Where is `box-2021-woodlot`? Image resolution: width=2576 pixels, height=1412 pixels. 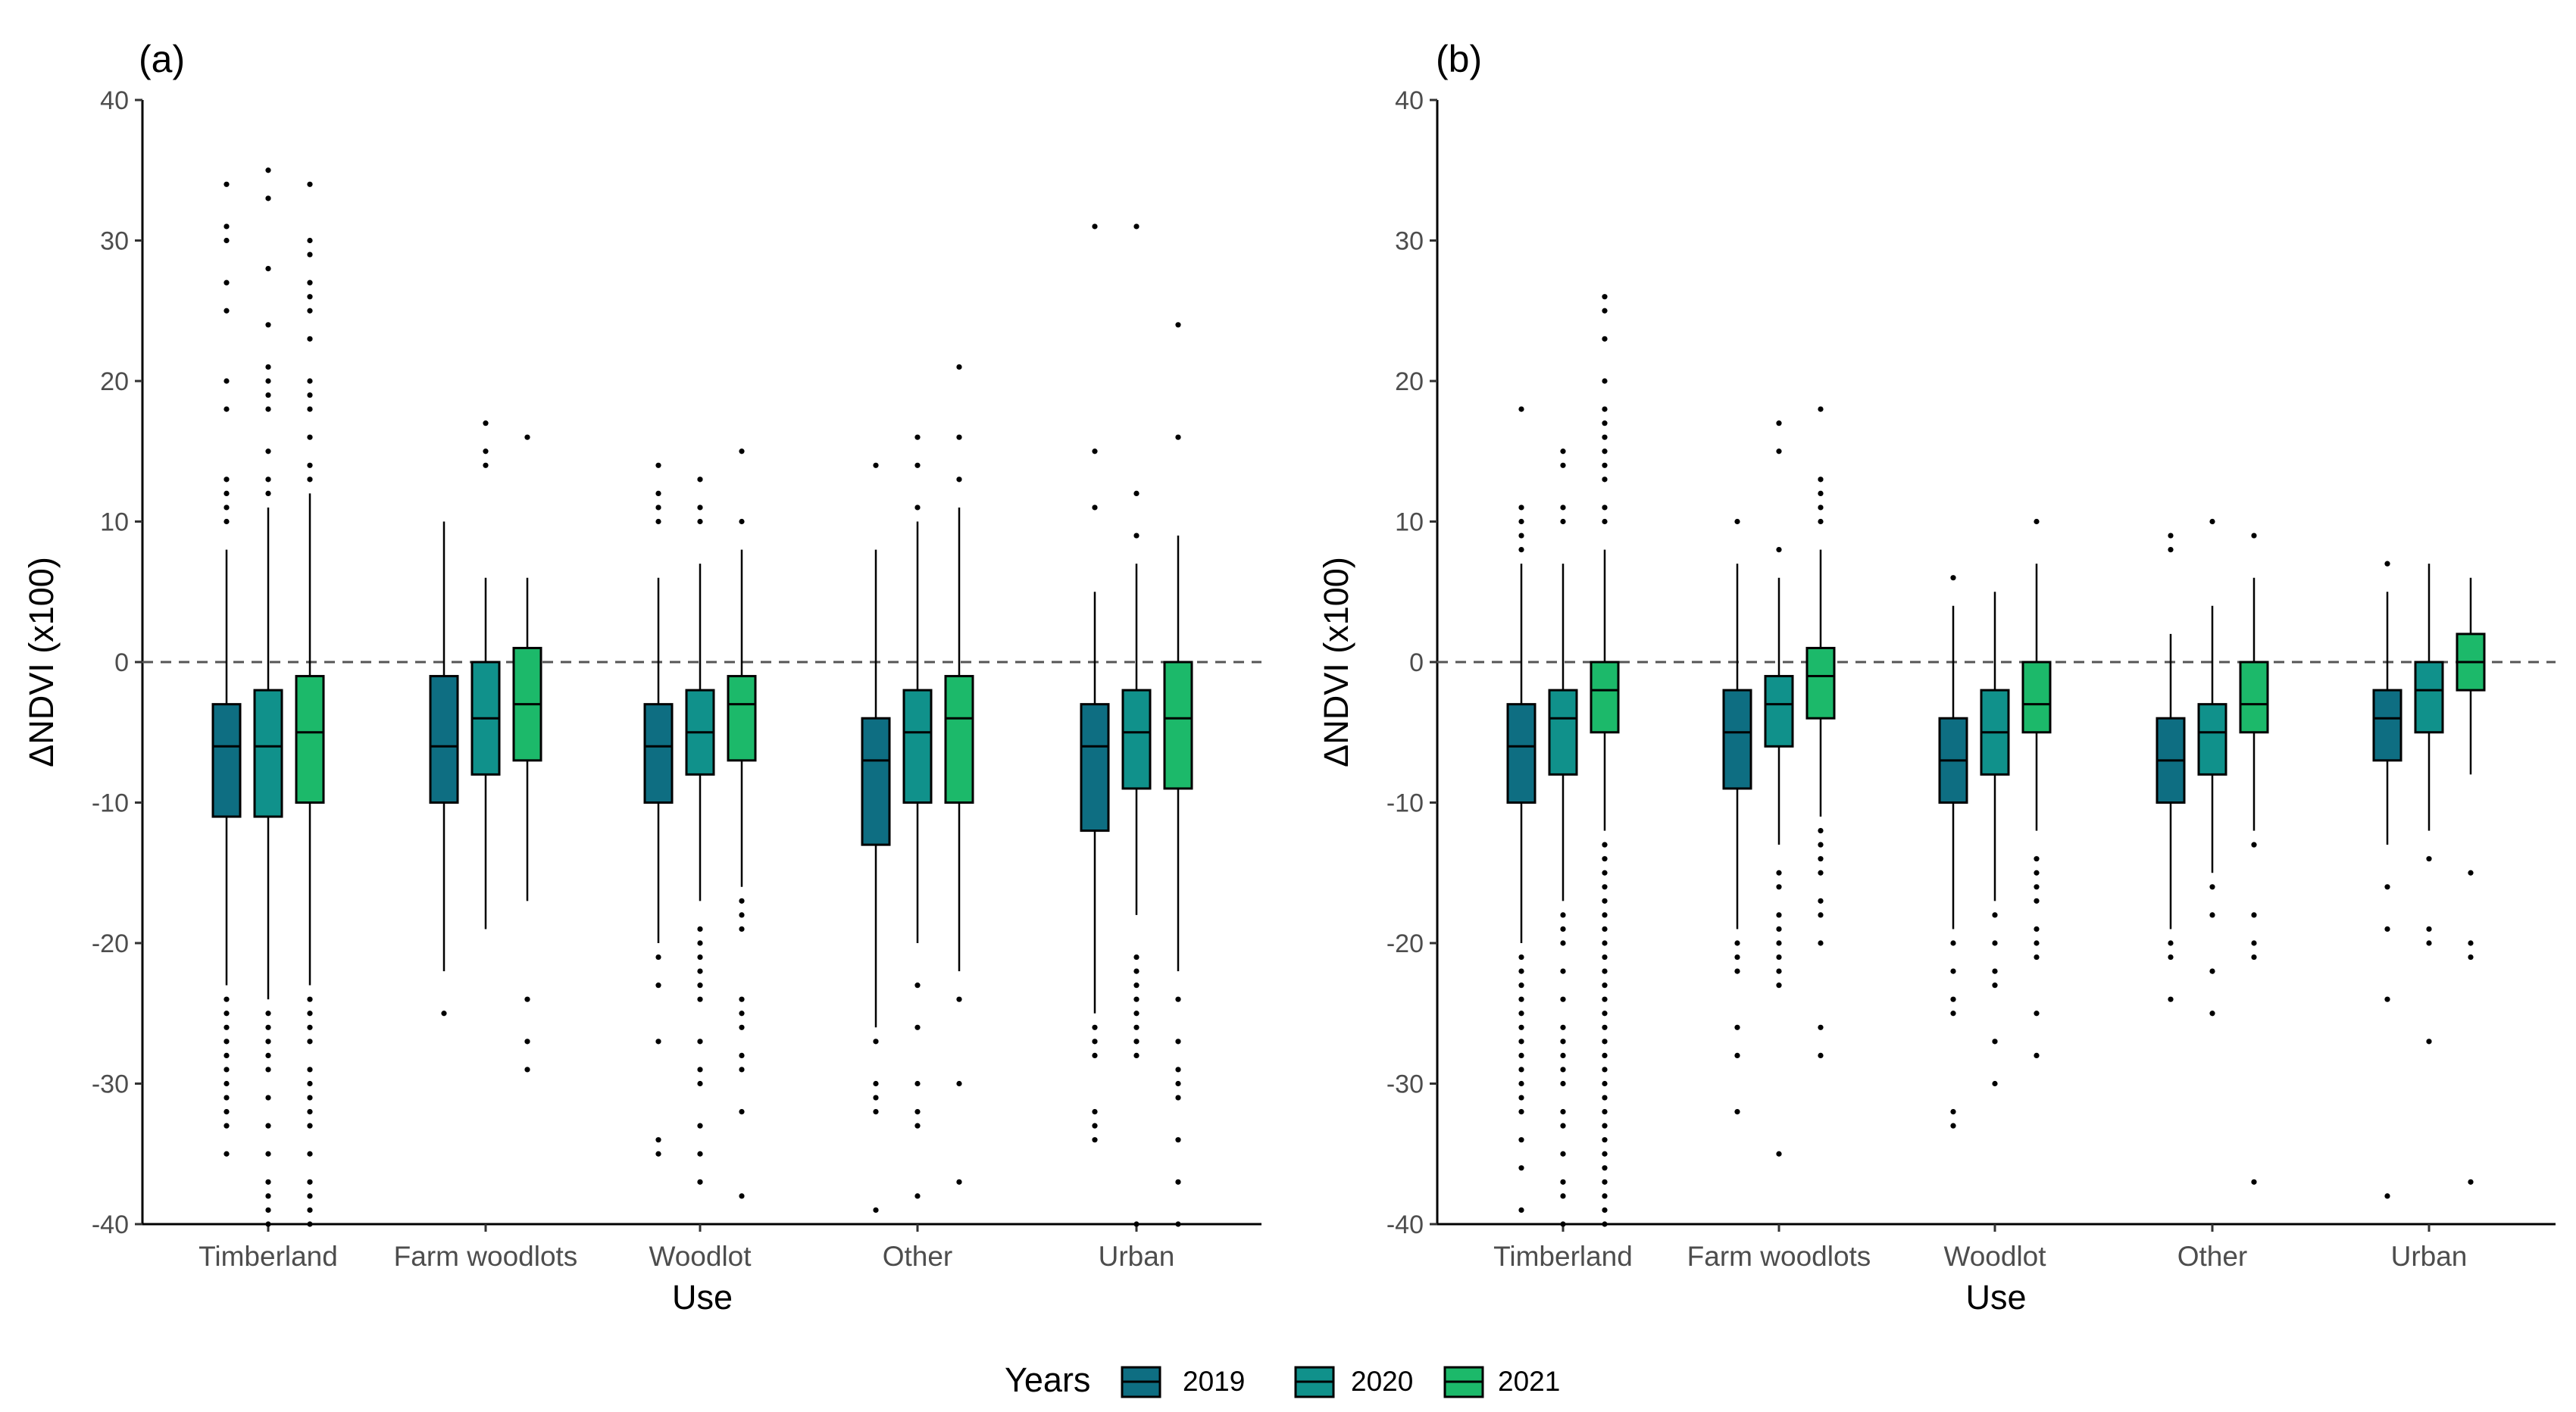 box-2021-woodlot is located at coordinates (742, 823).